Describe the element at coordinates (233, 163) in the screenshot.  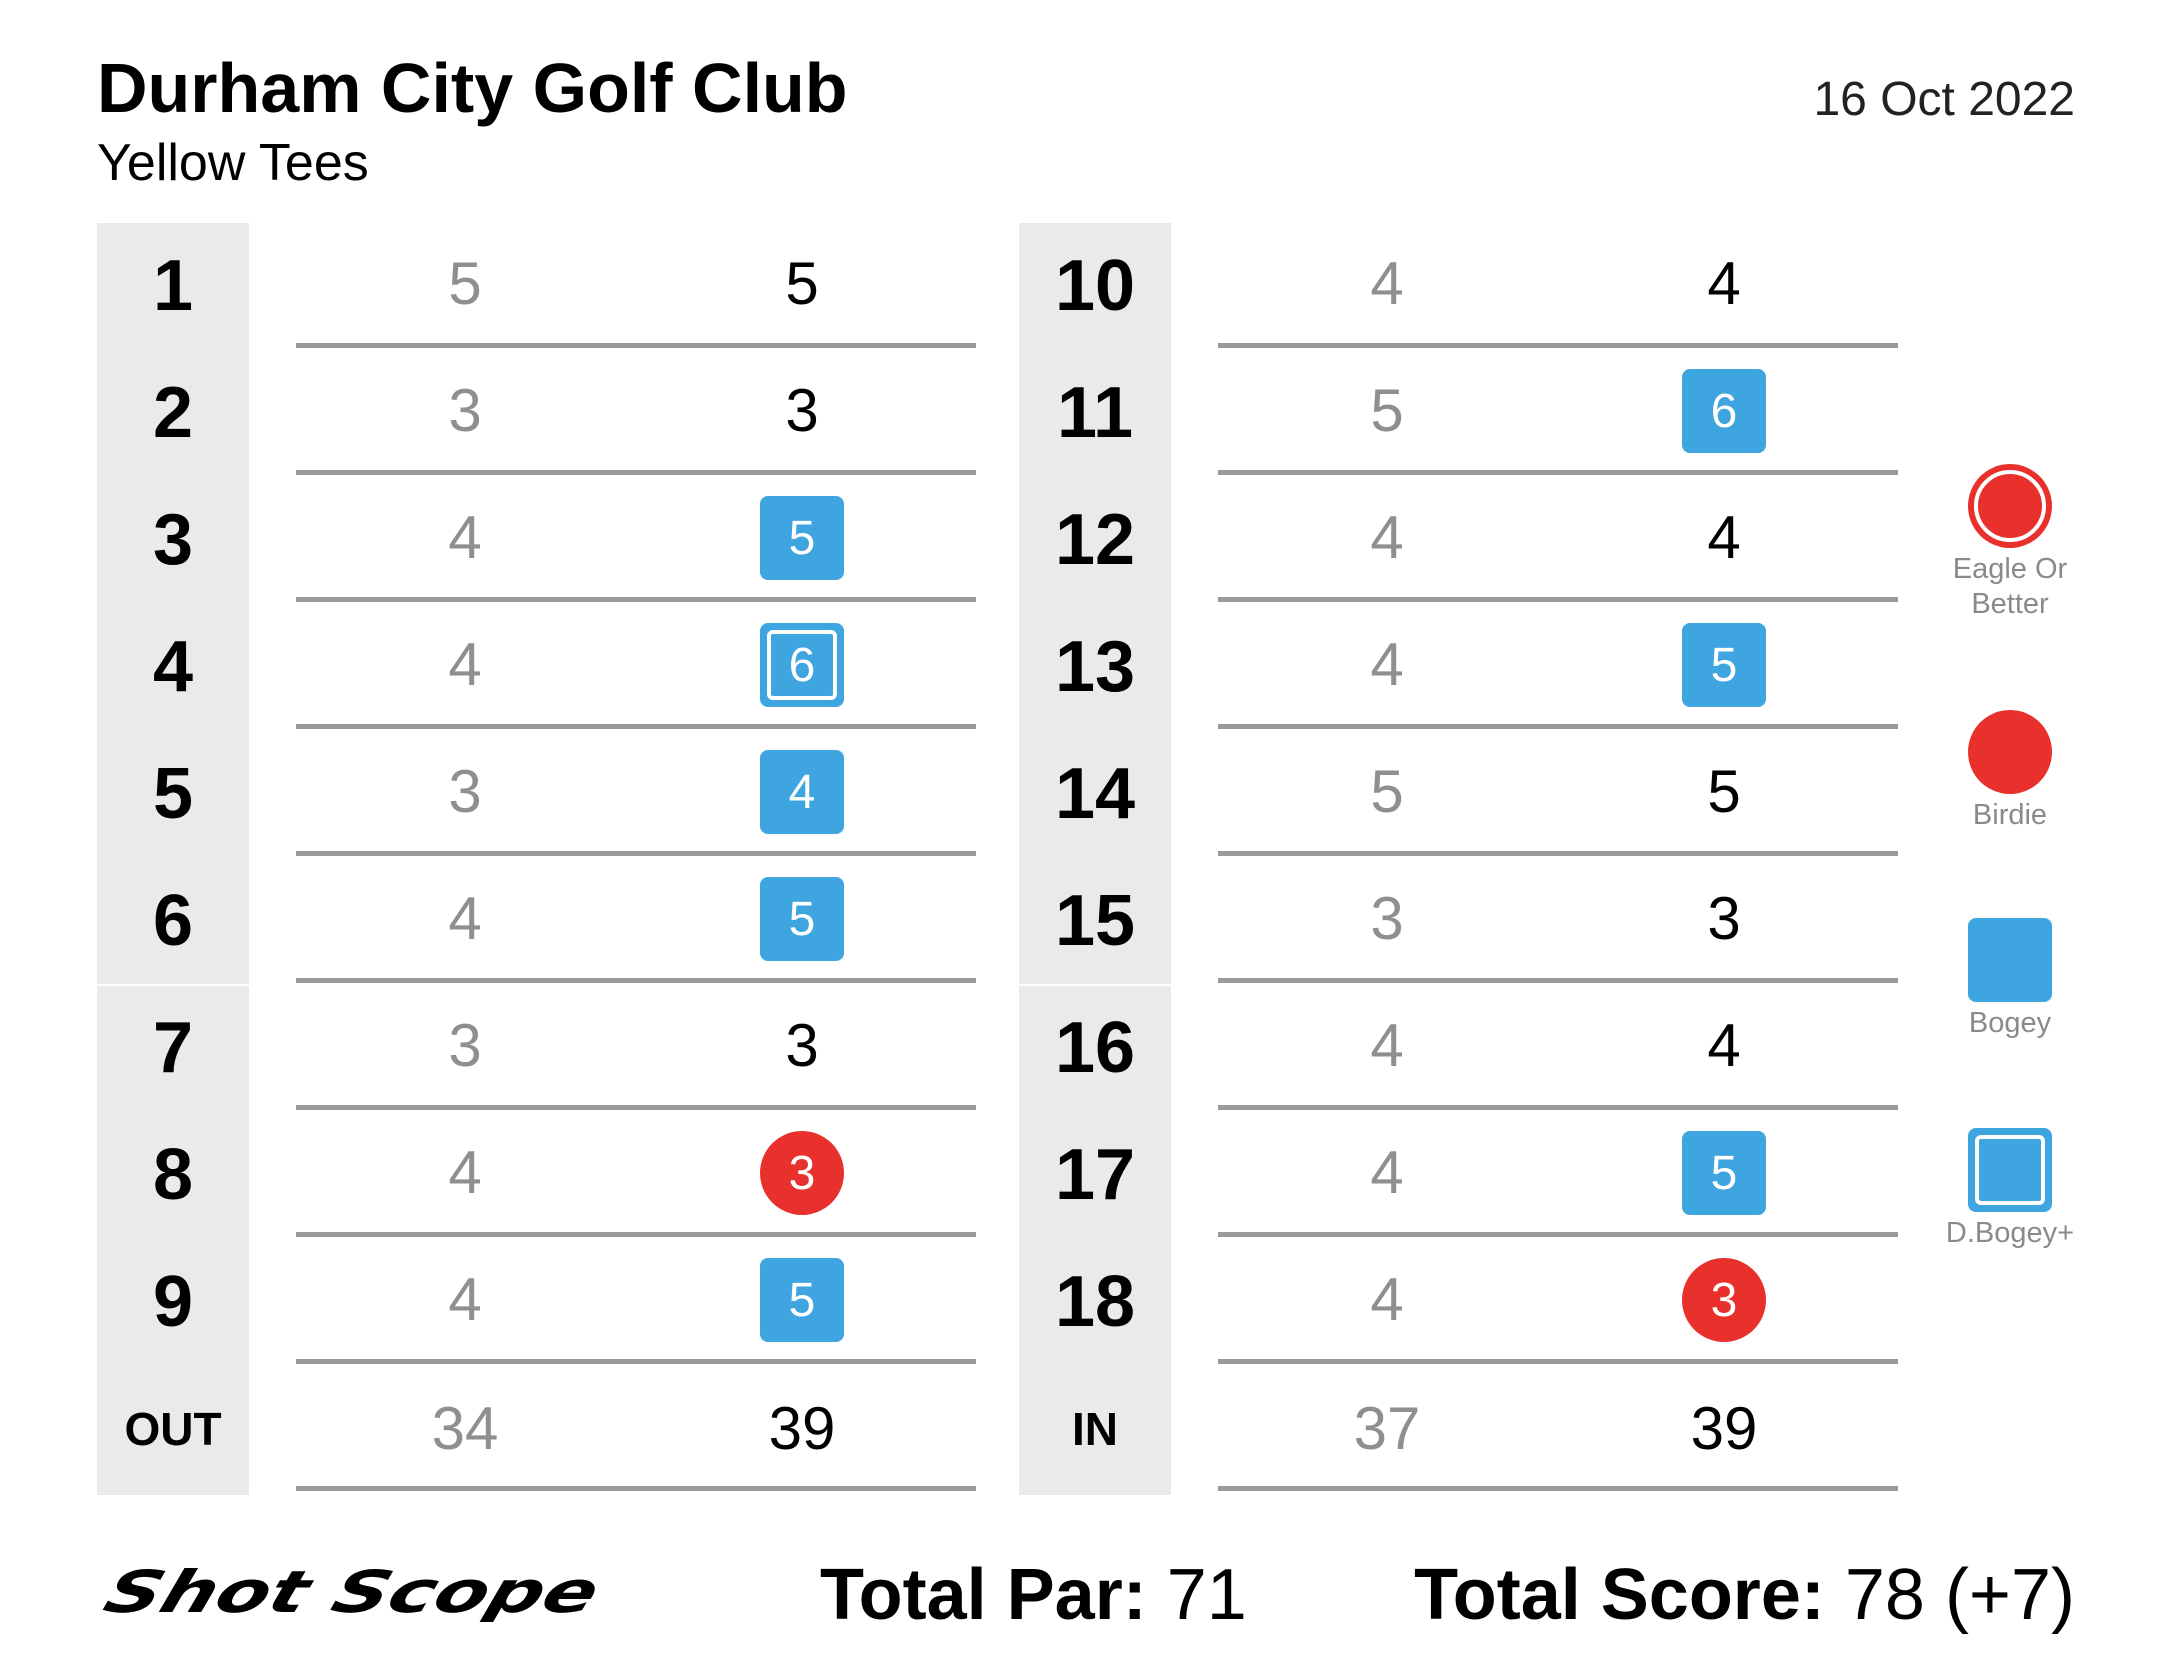
I see `tee-name: Yellow Tees` at that location.